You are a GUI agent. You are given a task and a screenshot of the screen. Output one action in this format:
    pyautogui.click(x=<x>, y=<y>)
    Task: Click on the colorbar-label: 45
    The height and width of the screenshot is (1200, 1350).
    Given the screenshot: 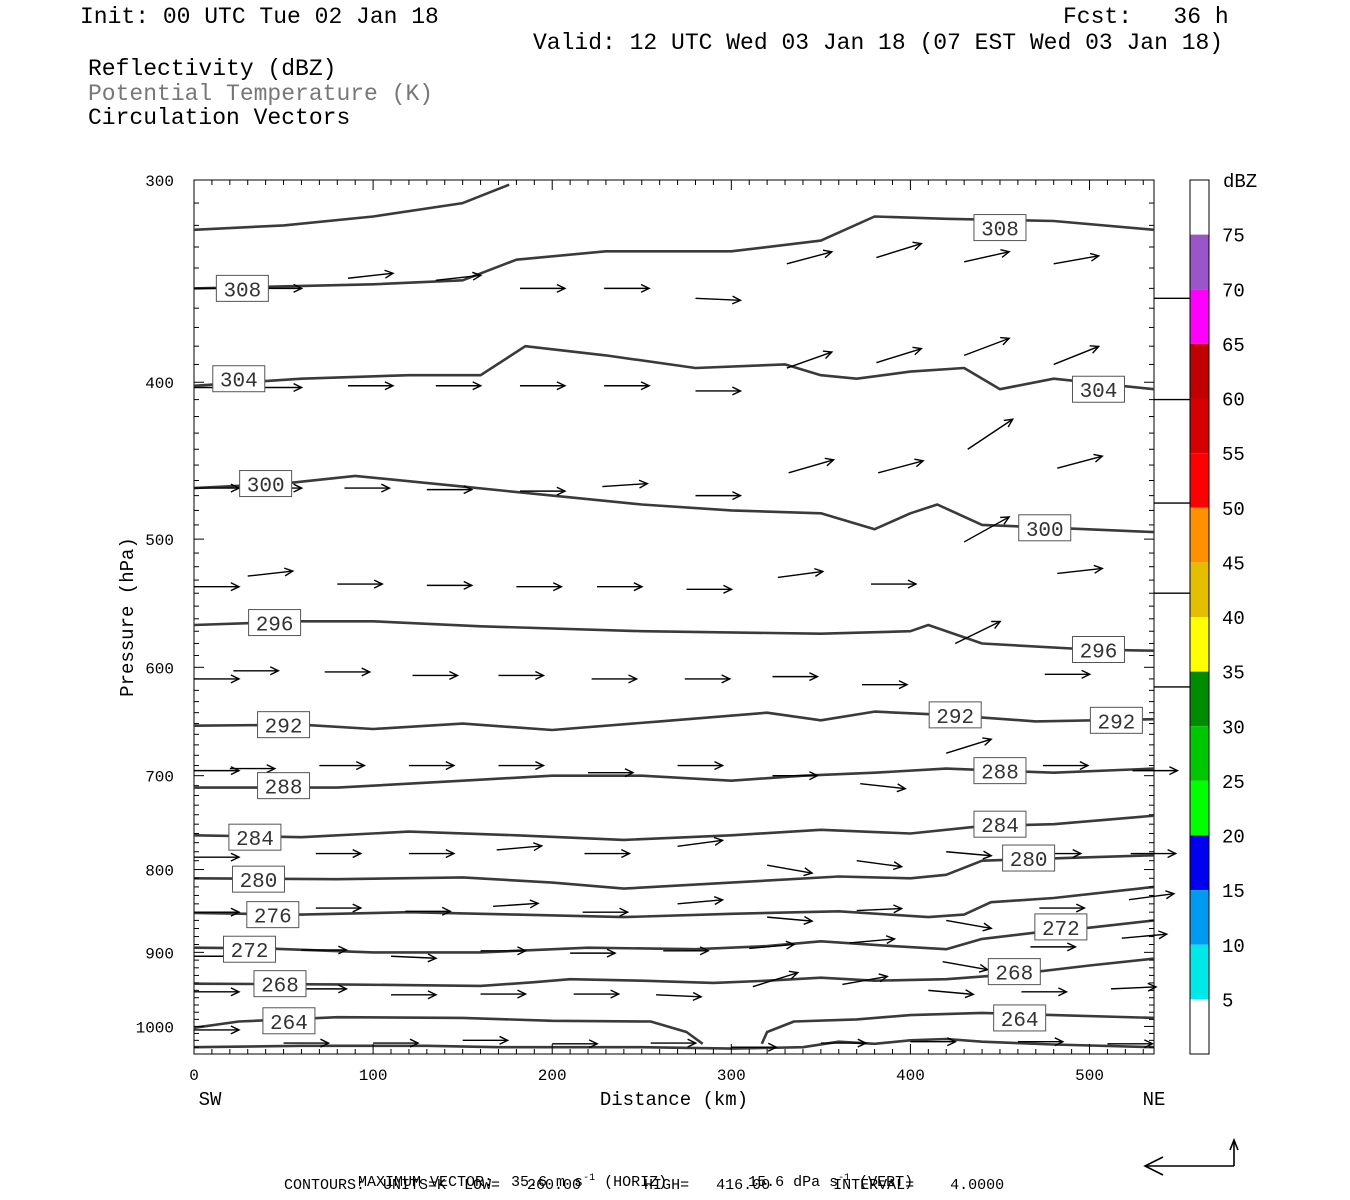 What is the action you would take?
    pyautogui.click(x=1233, y=564)
    